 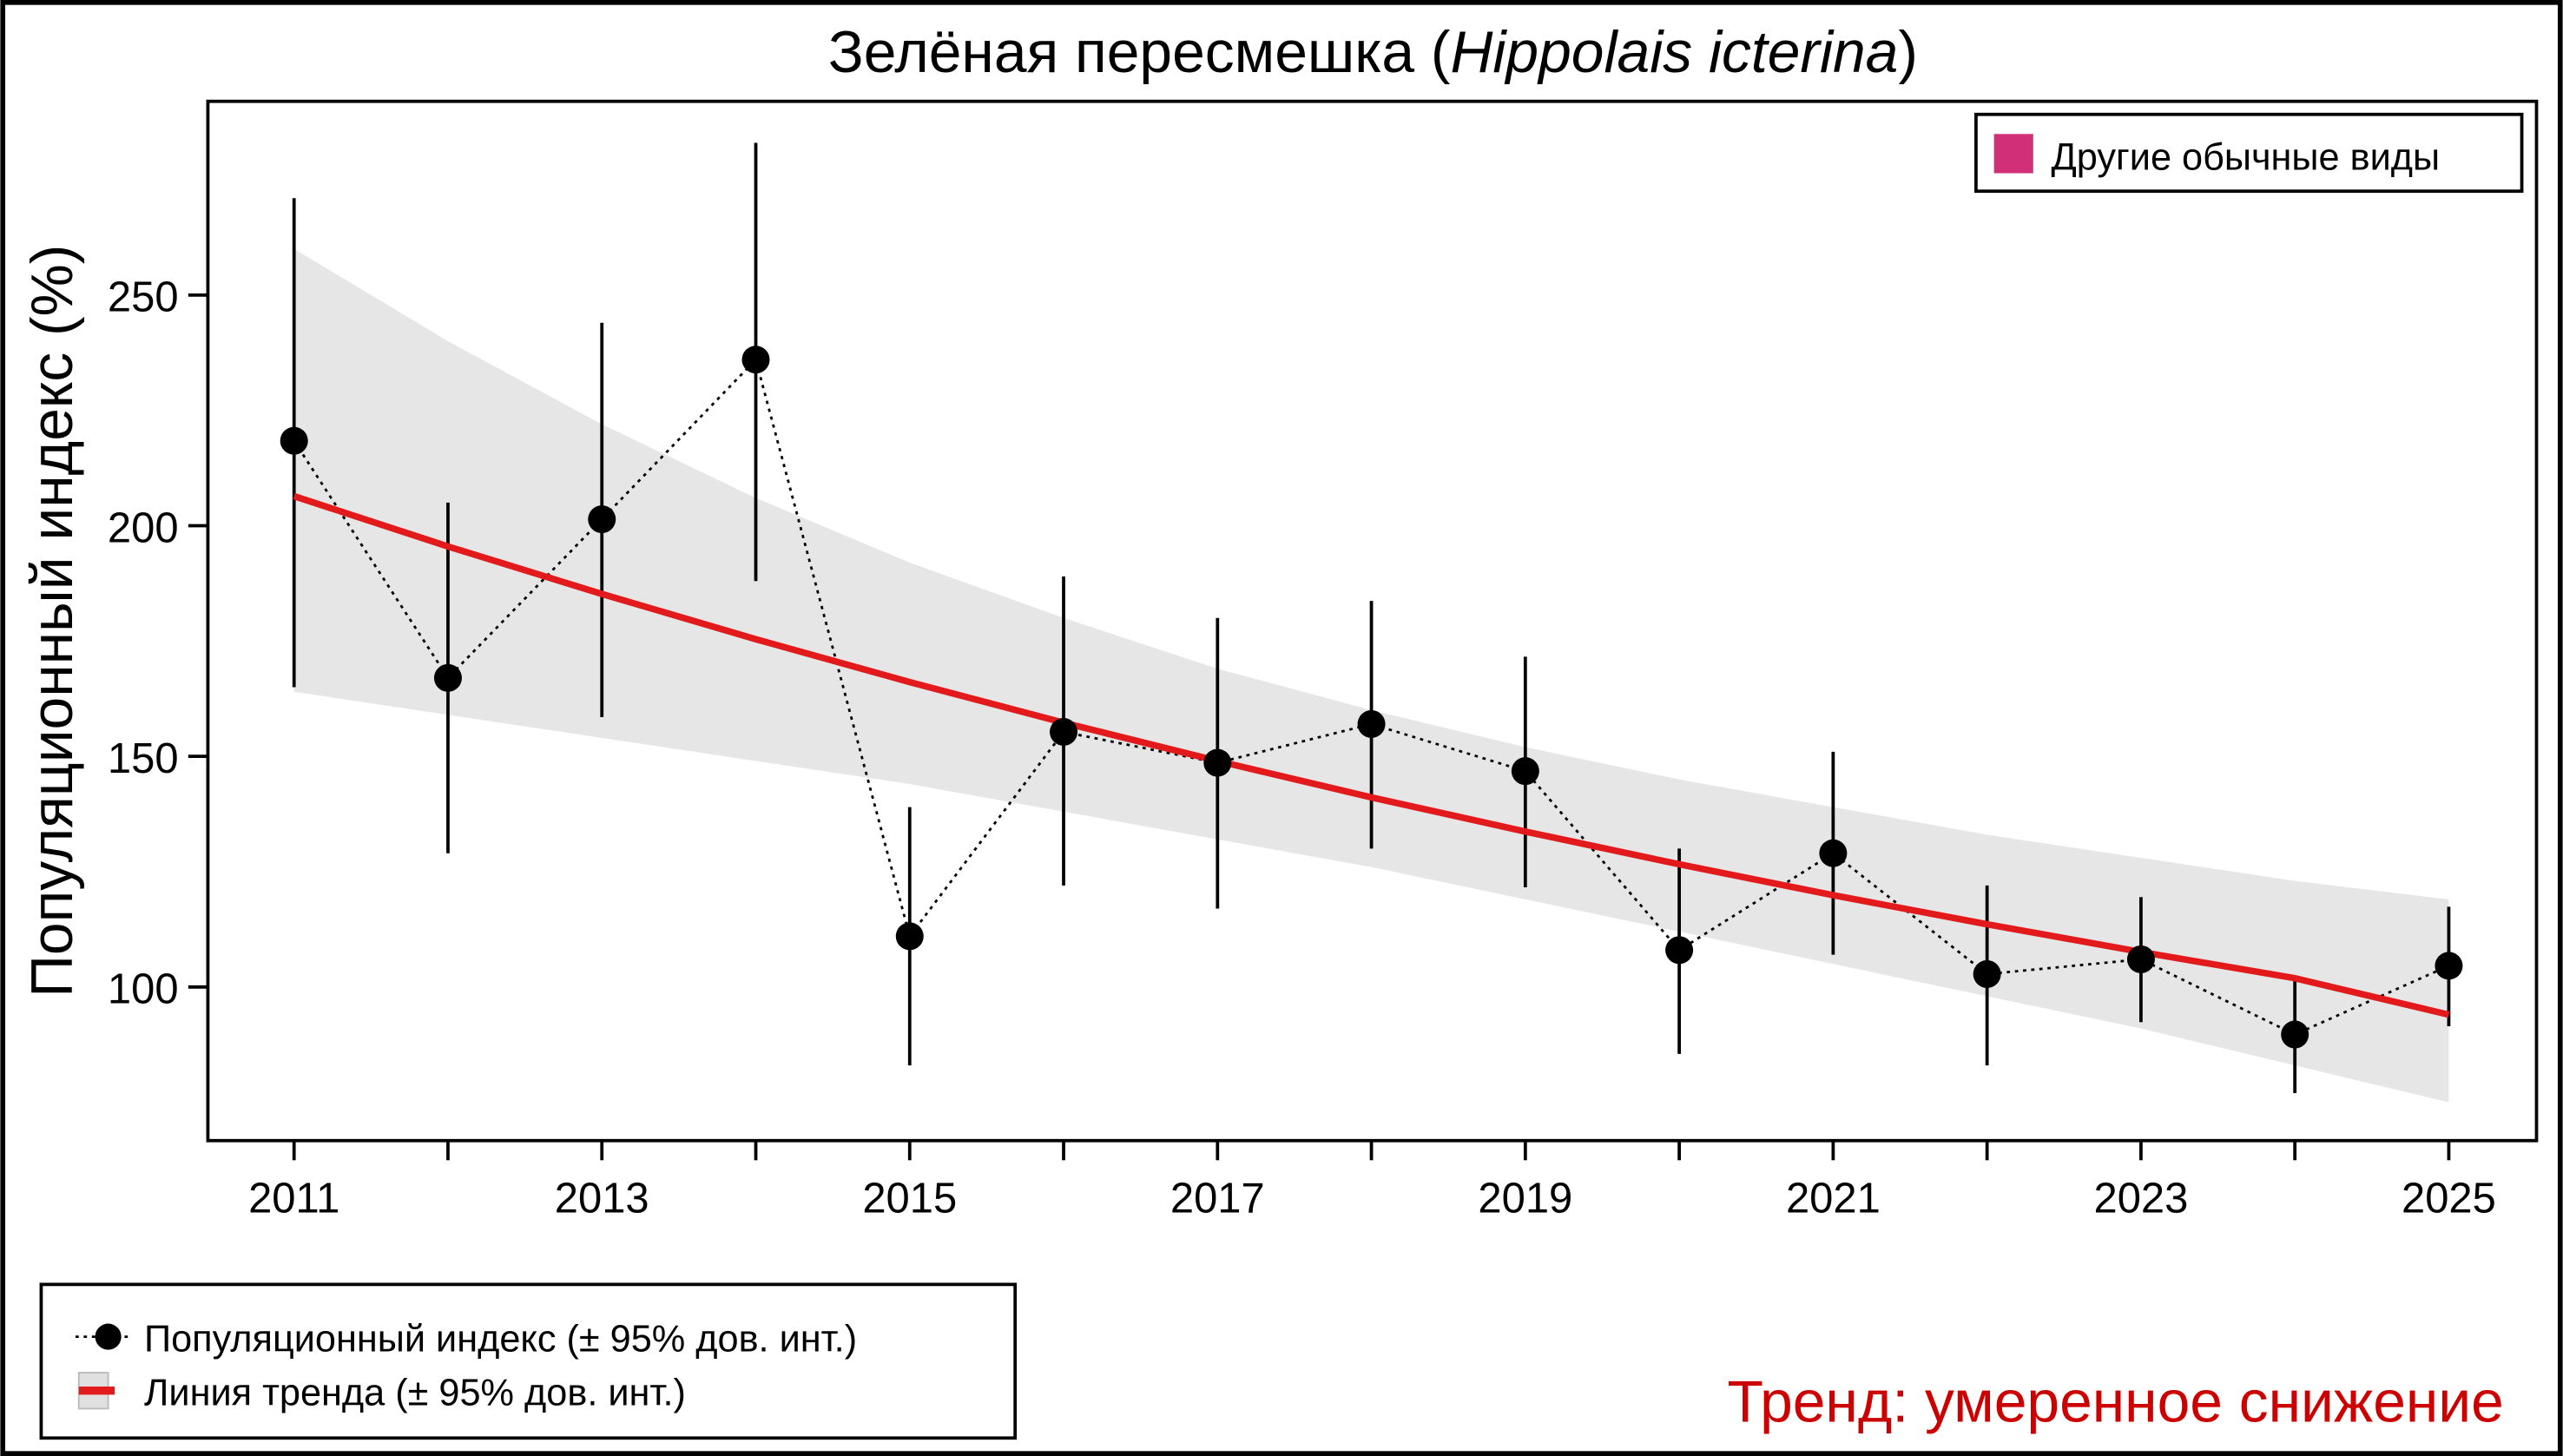 What do you see at coordinates (1372, 1181) in the screenshot?
I see `x-axis: 2011 2013 2015 2017 2019 2021 2023 2025` at bounding box center [1372, 1181].